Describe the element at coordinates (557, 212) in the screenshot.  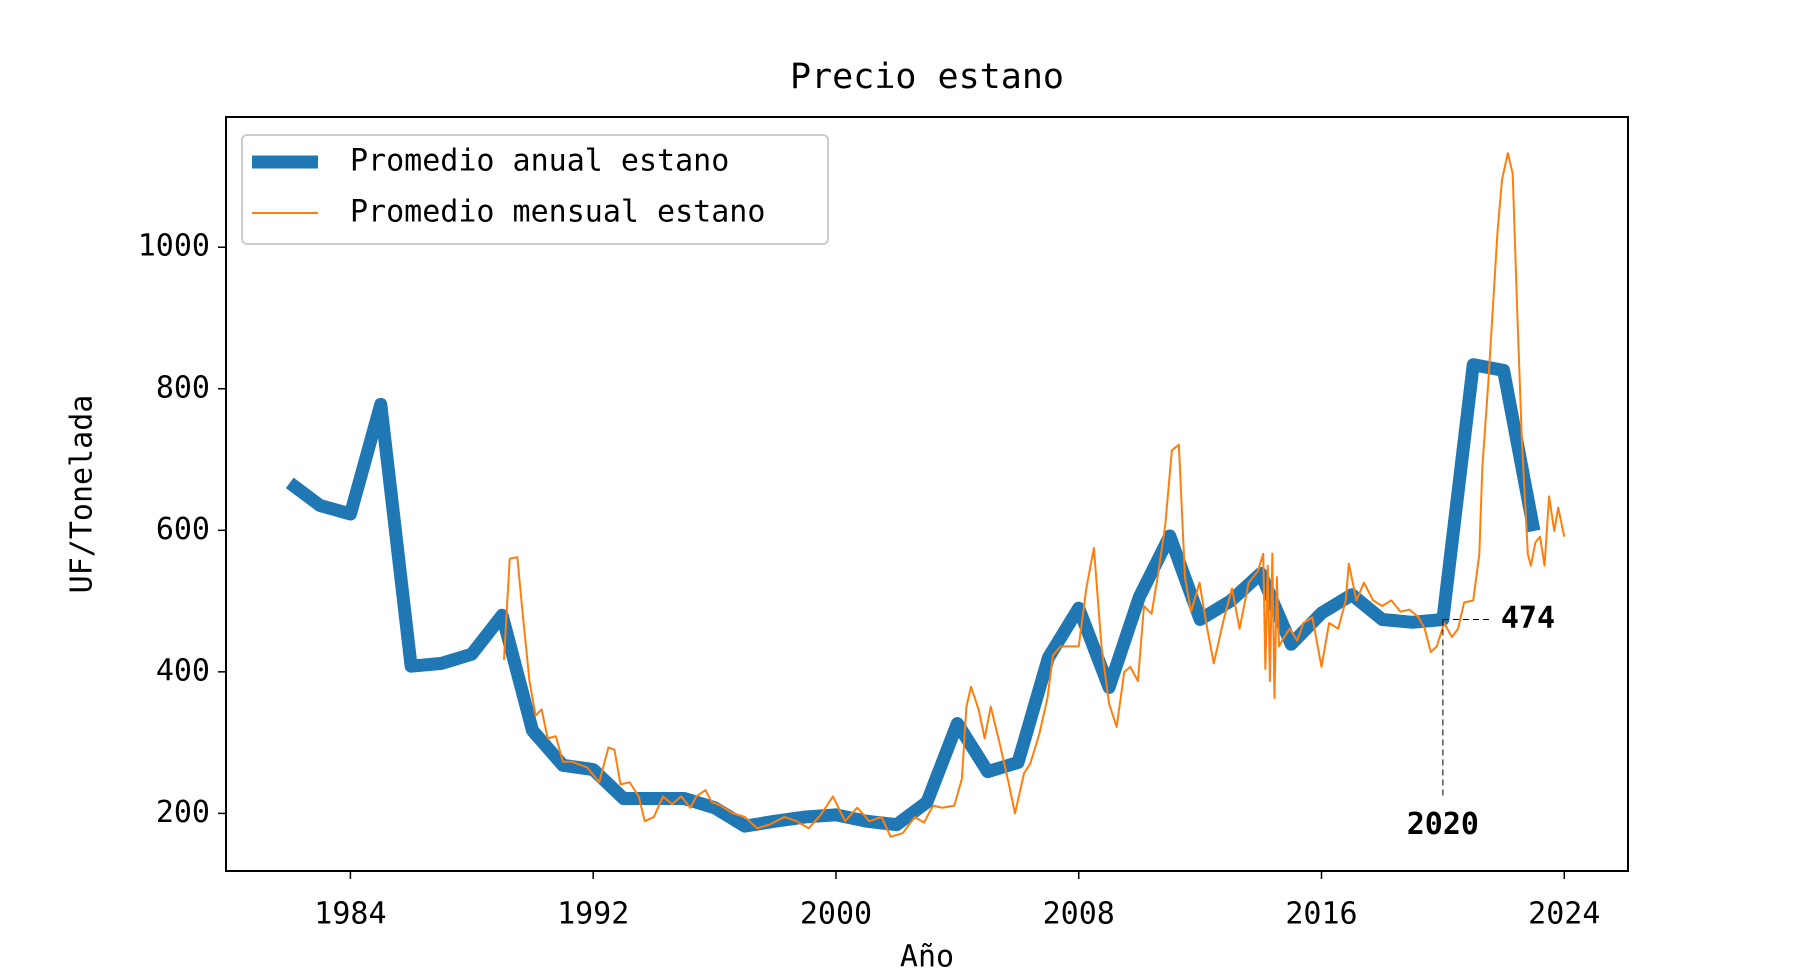
I see `legend-label: Promedio mensual estano` at that location.